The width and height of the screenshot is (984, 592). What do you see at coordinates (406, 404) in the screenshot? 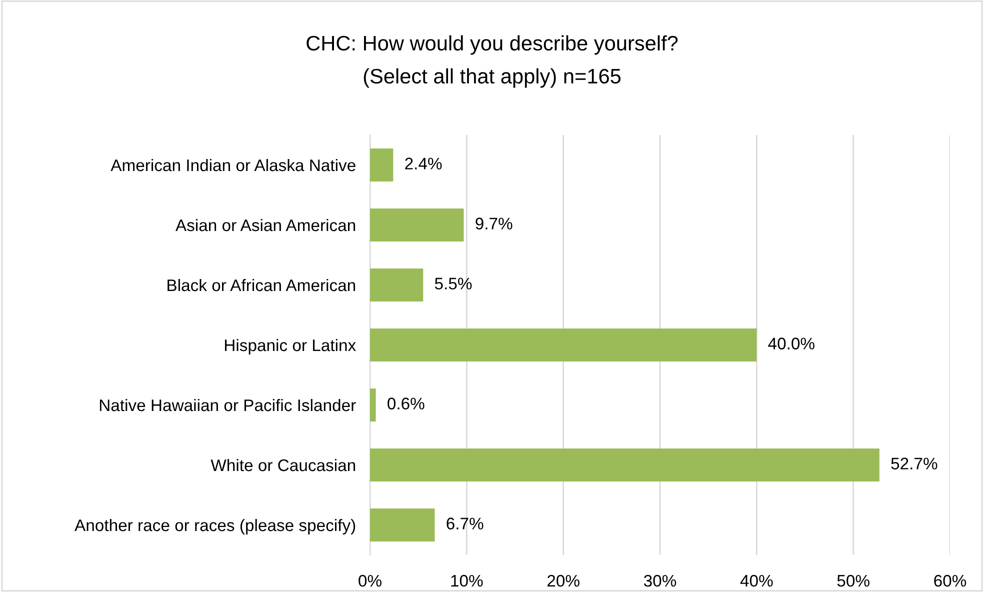
I see `data-label: 0.6%` at bounding box center [406, 404].